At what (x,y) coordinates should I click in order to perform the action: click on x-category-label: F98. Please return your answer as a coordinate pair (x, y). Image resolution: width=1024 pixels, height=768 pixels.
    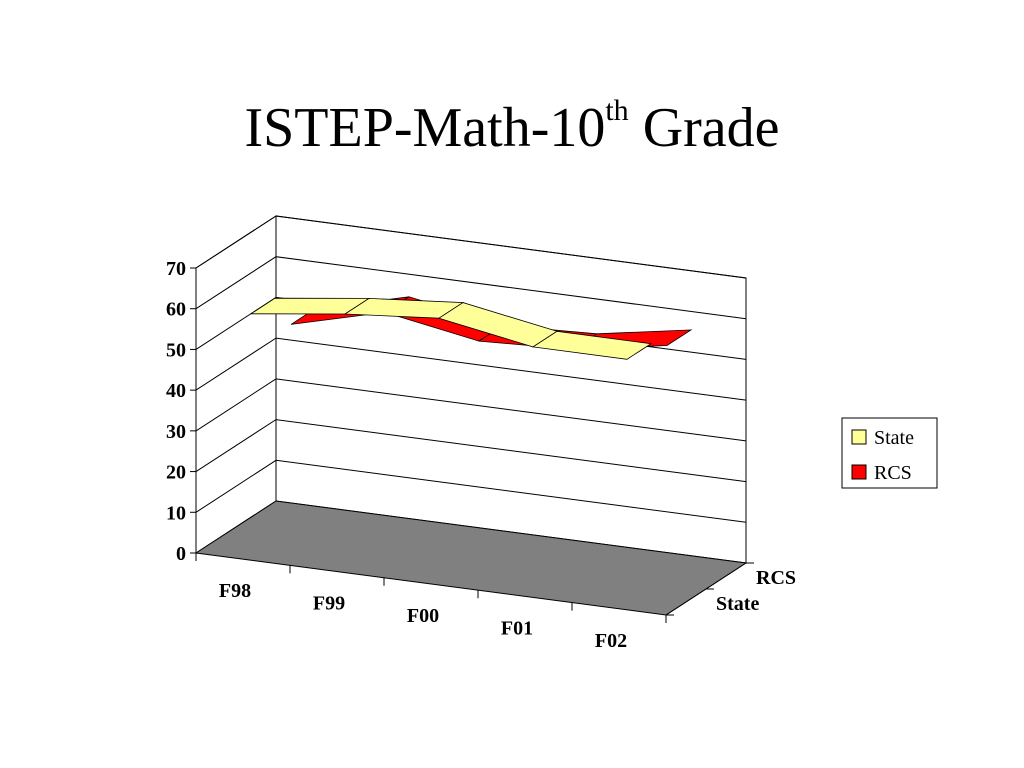
    Looking at the image, I should click on (235, 591).